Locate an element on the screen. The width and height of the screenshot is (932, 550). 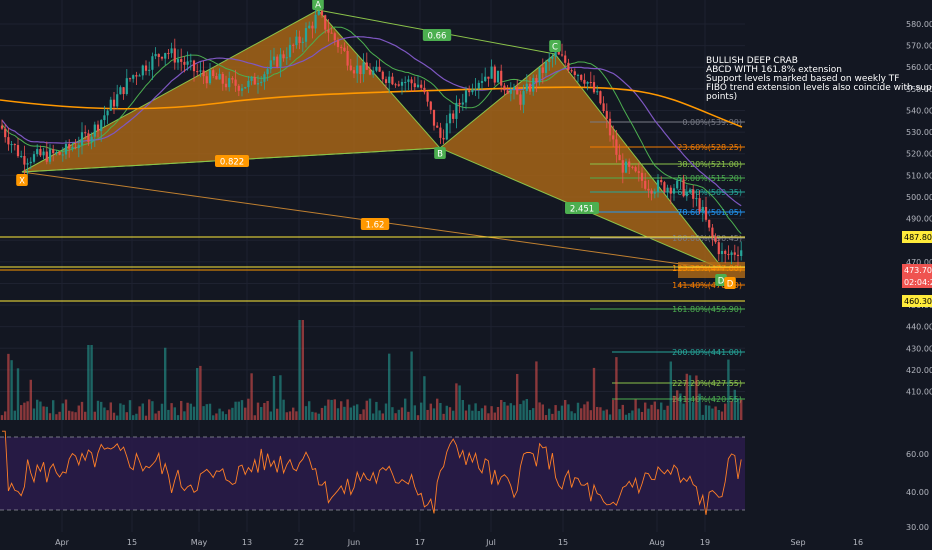
price-tag-bg is located at coordinates (917, 237).